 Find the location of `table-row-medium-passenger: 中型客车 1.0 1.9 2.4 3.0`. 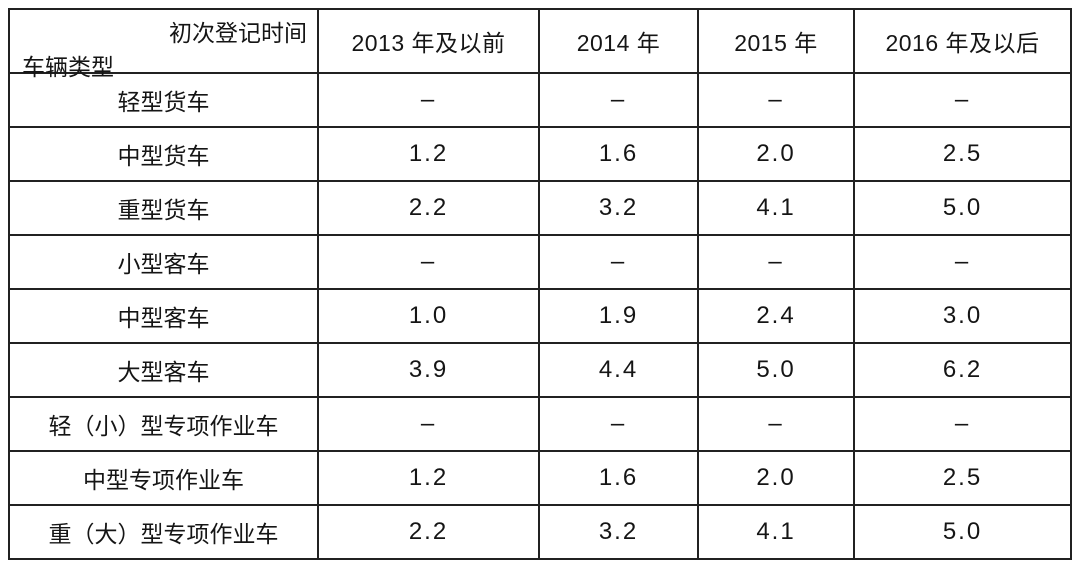

table-row-medium-passenger: 中型客车 1.0 1.9 2.4 3.0 is located at coordinates (540, 316).